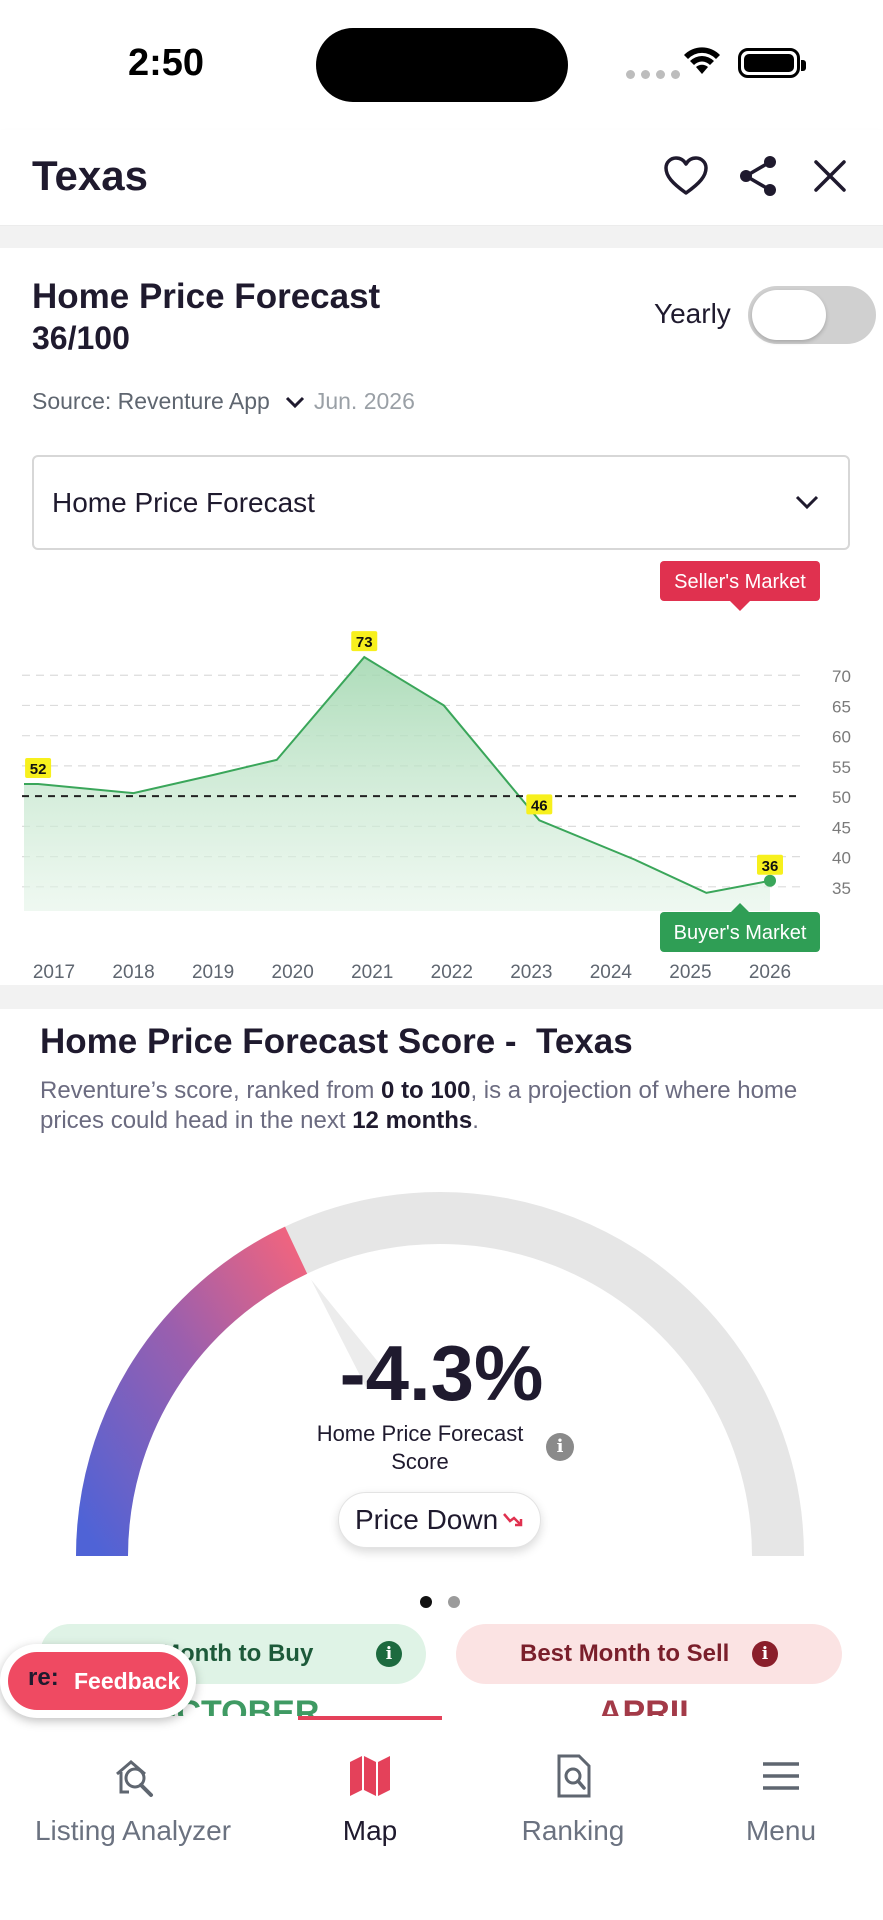 The image size is (883, 1920). I want to click on gauge-label: Home Price Forecast Score, so click(420, 1447).